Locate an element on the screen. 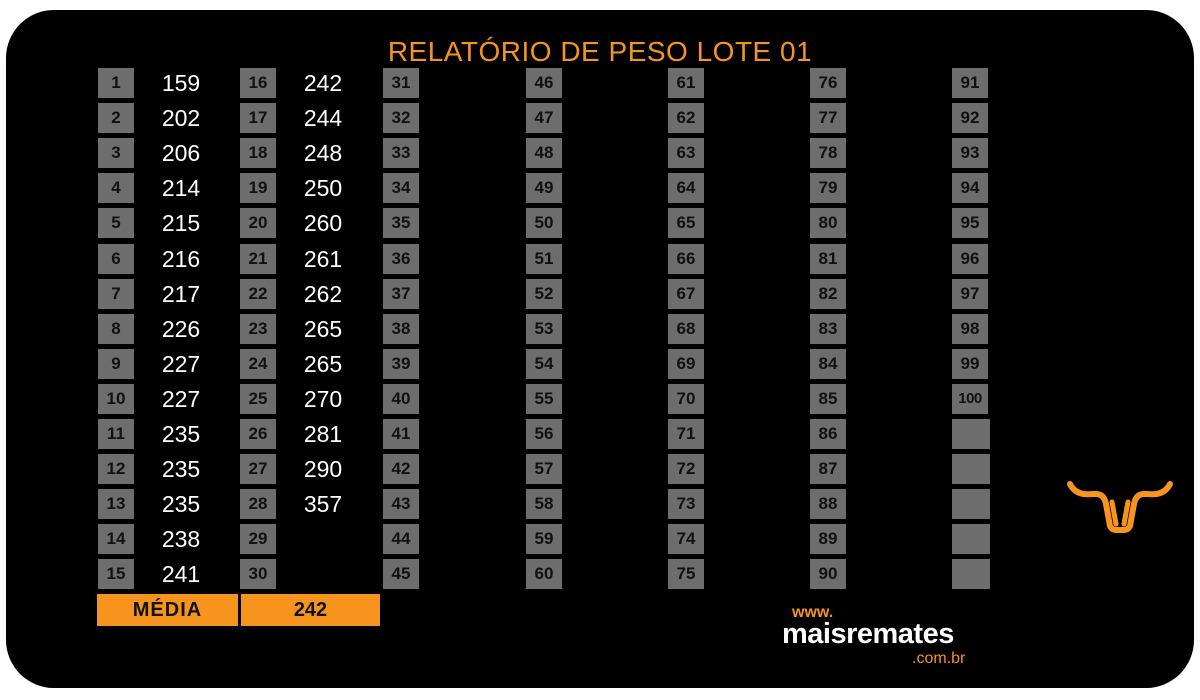 The height and width of the screenshot is (700, 1200). animal-number: 47 is located at coordinates (544, 118).